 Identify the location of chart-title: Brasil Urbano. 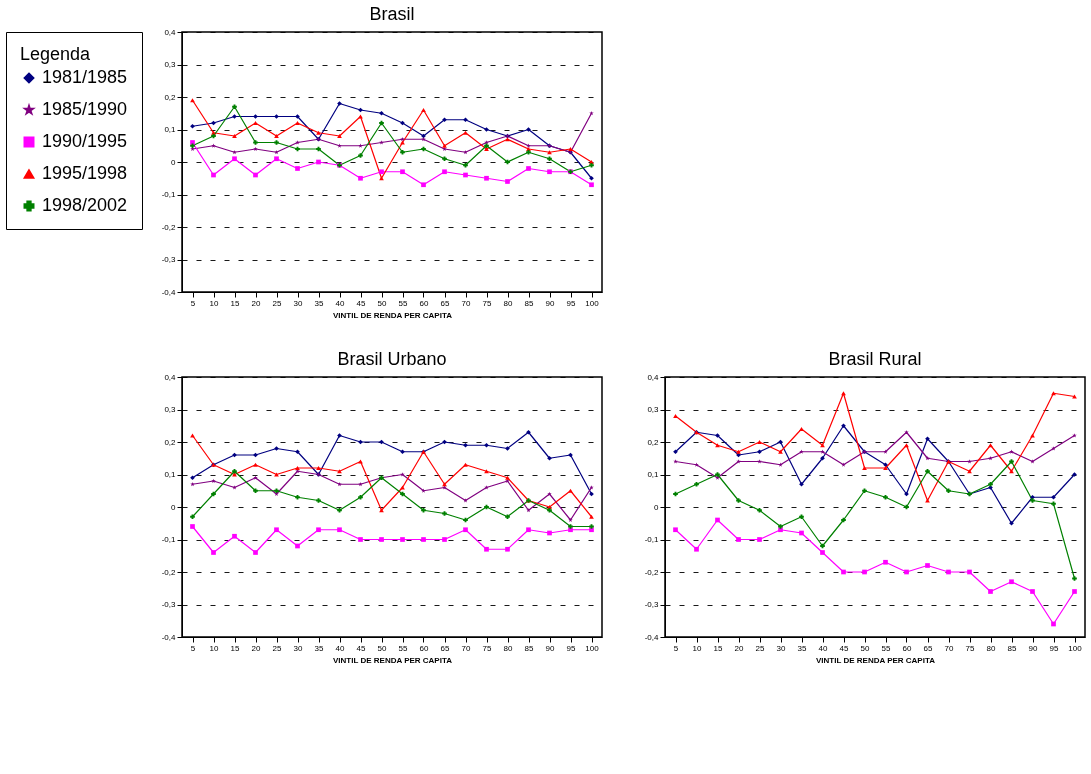
(392, 359).